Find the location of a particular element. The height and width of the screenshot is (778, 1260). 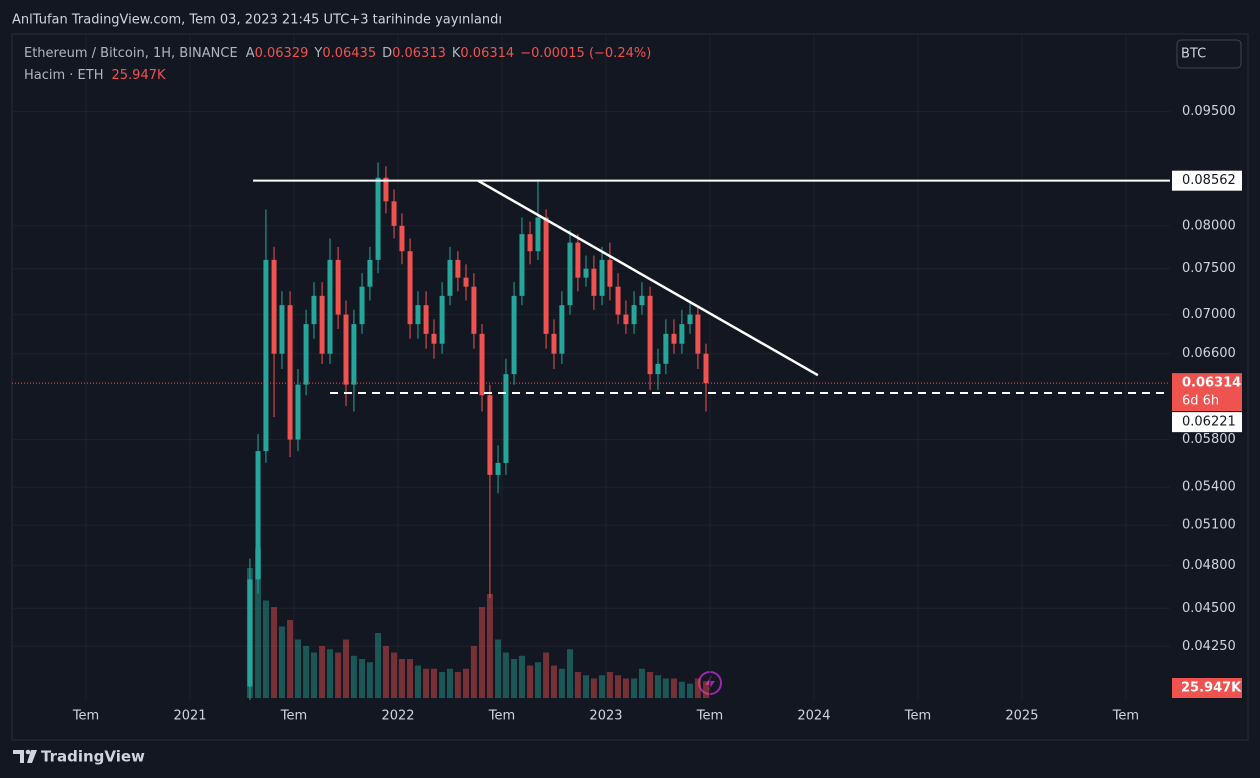

y-tick-label: 0.05800 is located at coordinates (1209, 439).